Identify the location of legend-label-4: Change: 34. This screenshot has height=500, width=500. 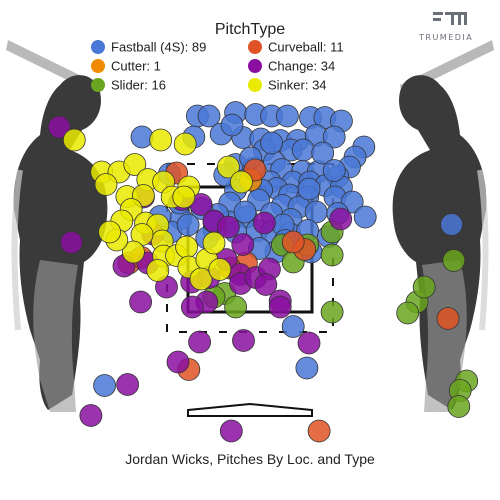
(301, 66).